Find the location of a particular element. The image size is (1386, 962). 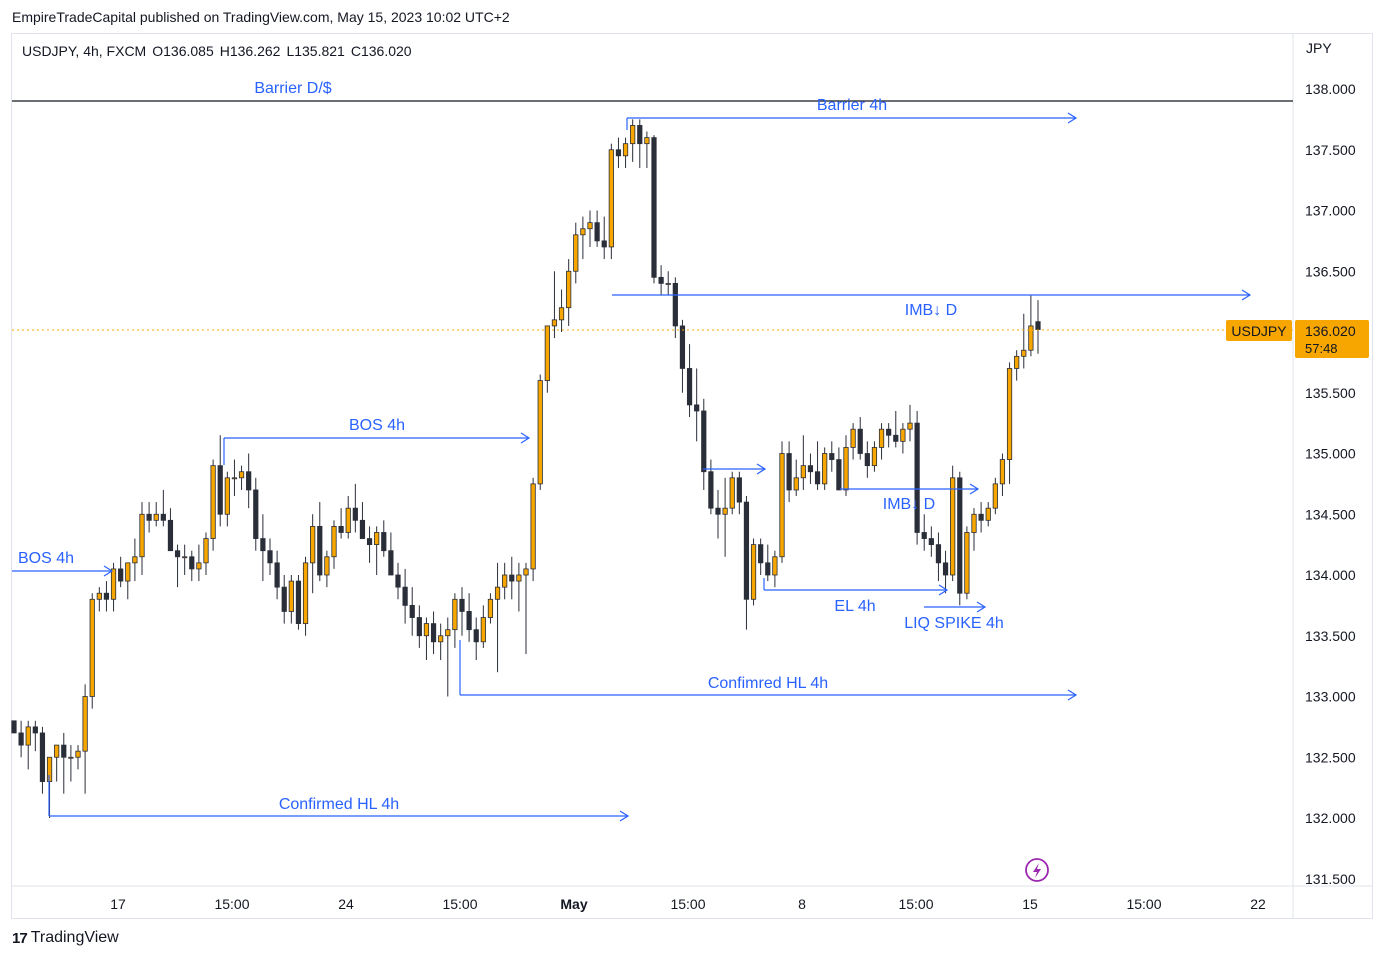

x-tick-label: May is located at coordinates (573, 904).